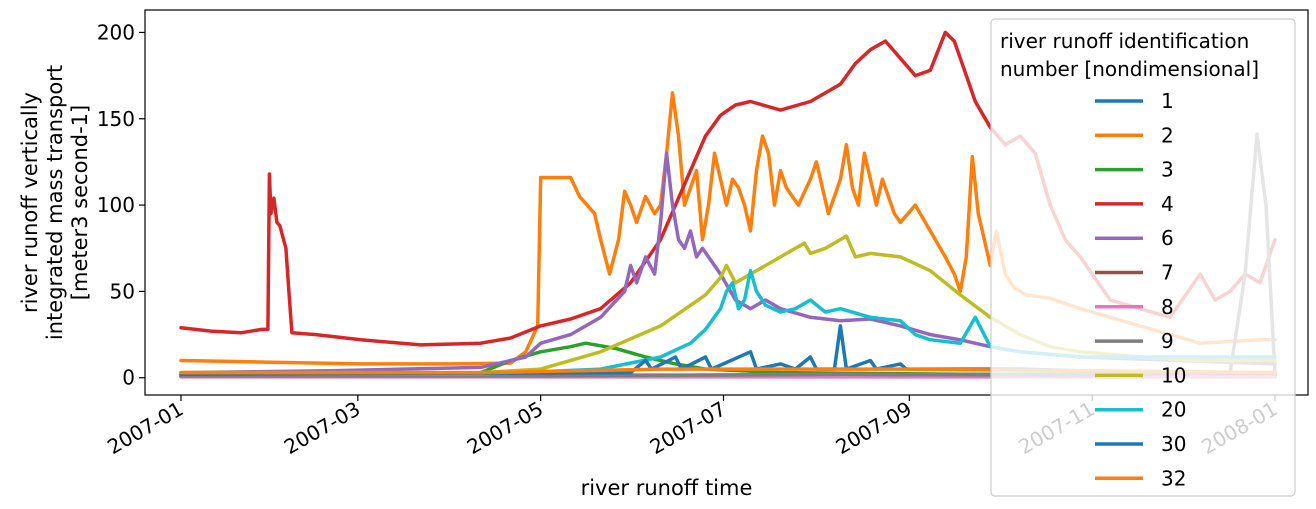  Describe the element at coordinates (1167, 238) in the screenshot. I see `legend-label-6: 6` at that location.